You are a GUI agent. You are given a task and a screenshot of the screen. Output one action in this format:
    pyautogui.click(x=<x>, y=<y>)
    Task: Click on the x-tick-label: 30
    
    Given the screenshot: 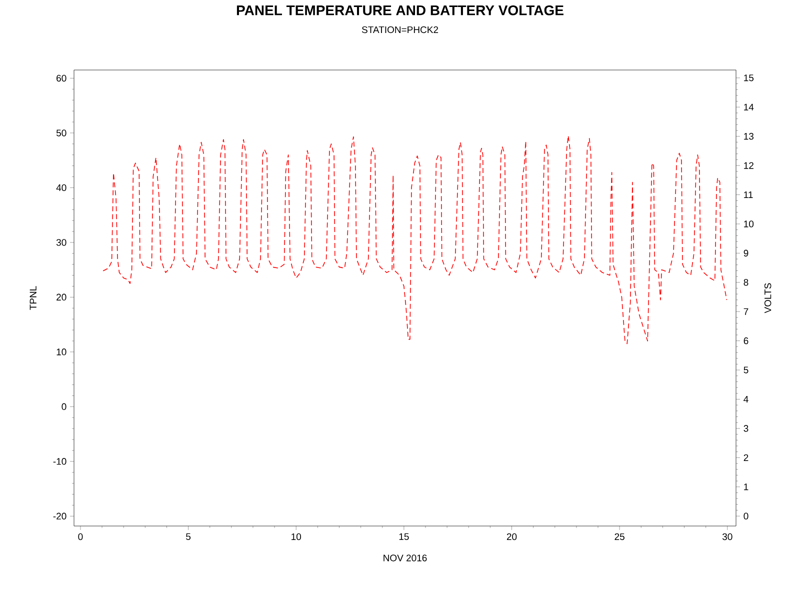 What is the action you would take?
    pyautogui.click(x=727, y=536)
    